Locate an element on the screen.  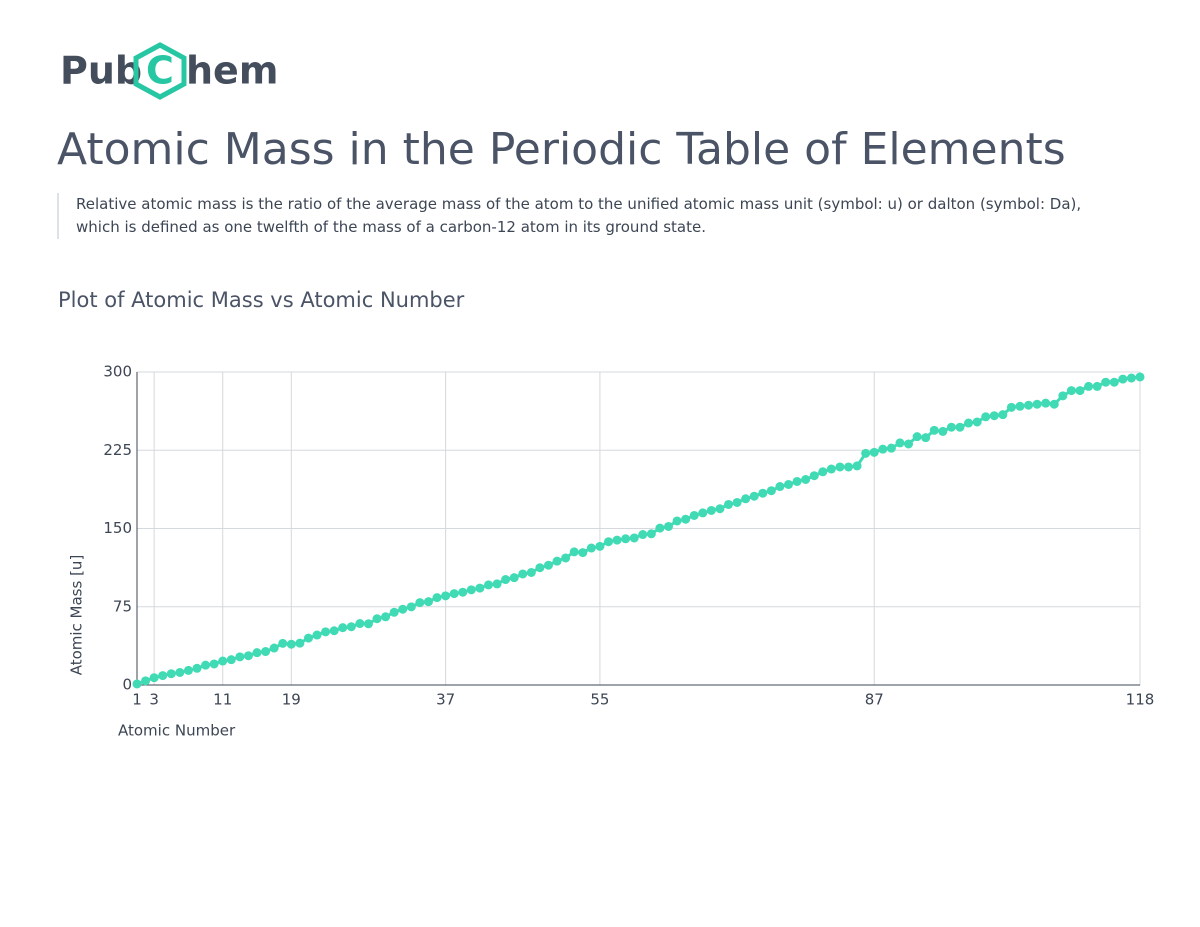
x-tick-label: 19 is located at coordinates (291, 700).